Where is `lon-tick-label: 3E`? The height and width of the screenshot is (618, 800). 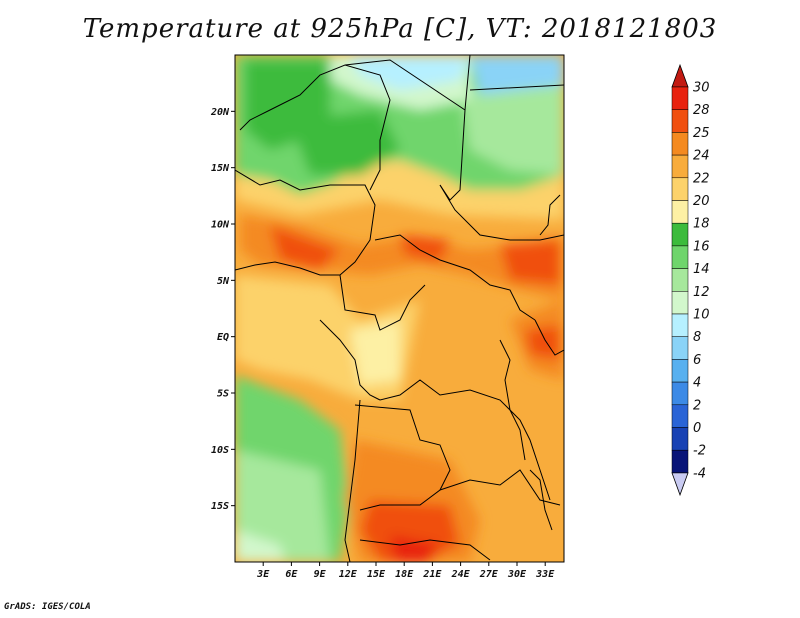
lon-tick-label: 3E is located at coordinates (263, 574).